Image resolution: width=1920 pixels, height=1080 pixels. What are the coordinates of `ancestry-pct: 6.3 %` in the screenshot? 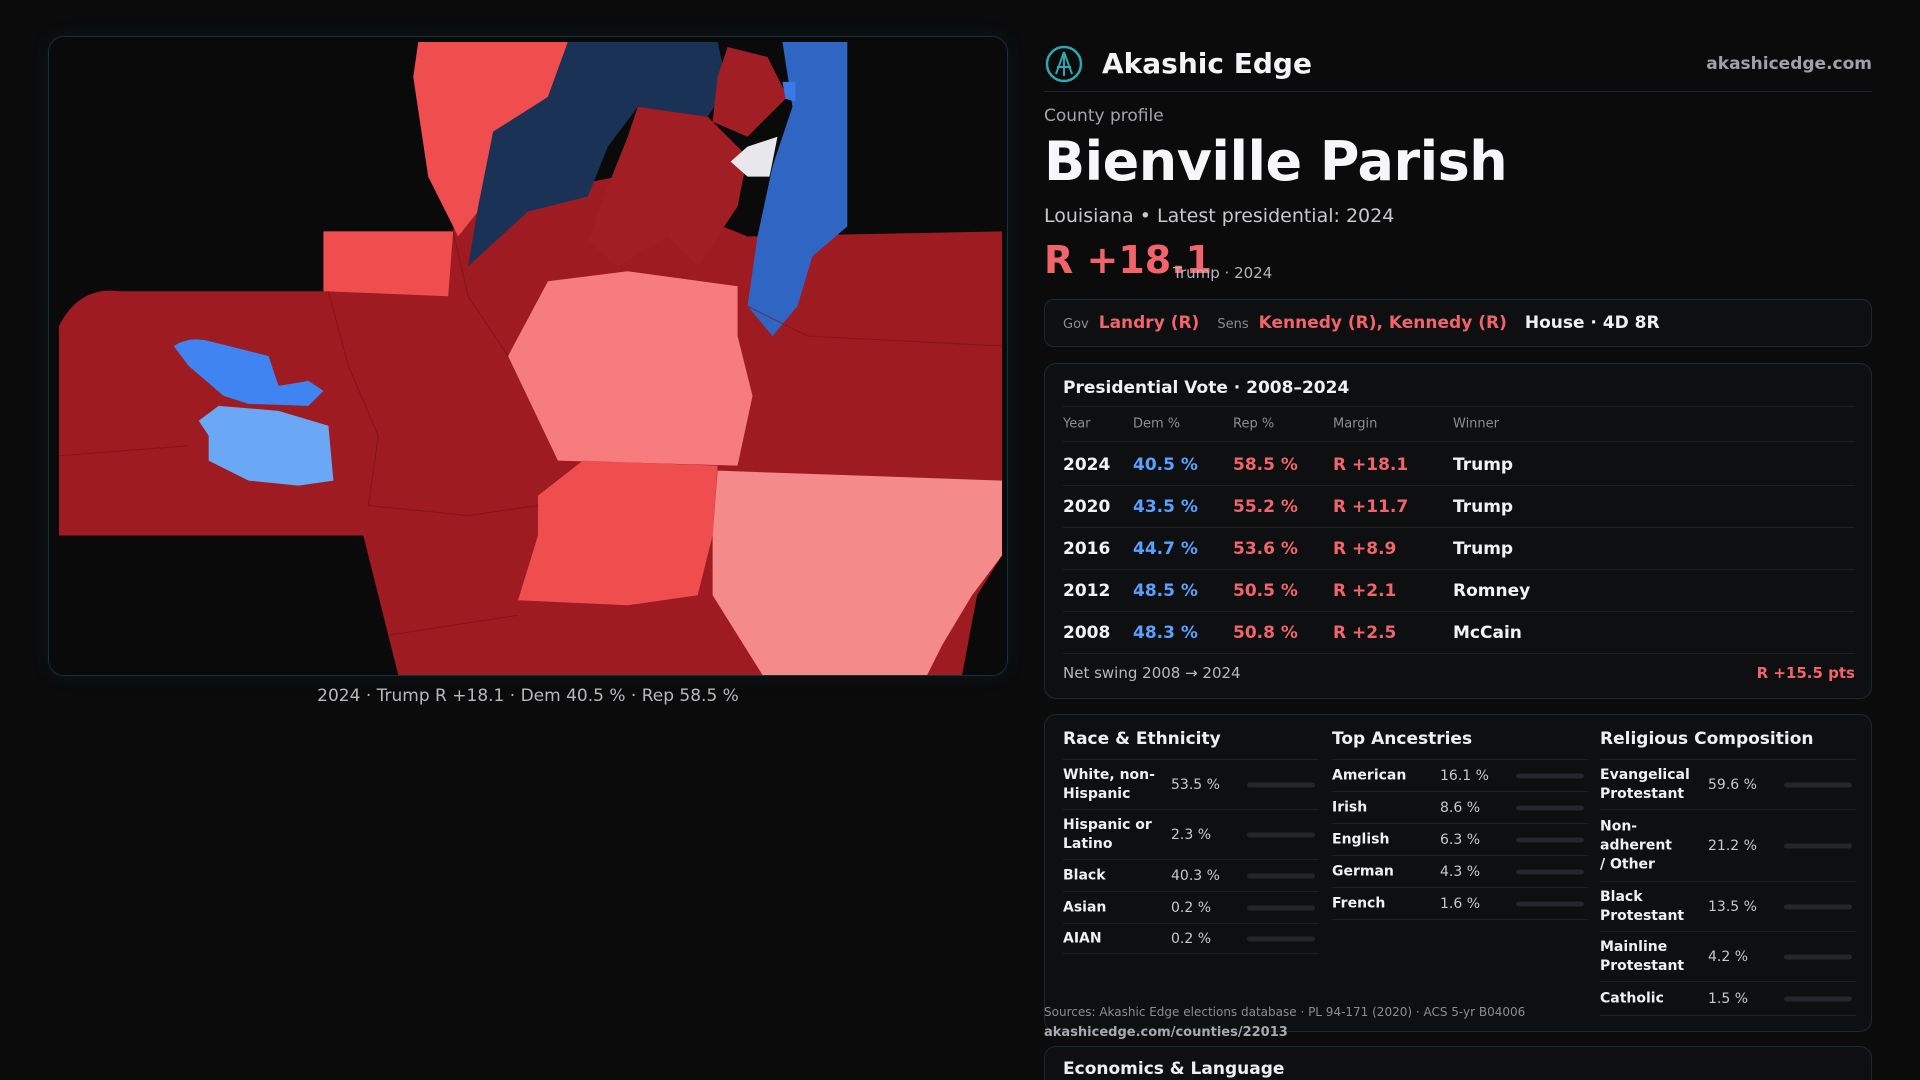 It's located at (1460, 839).